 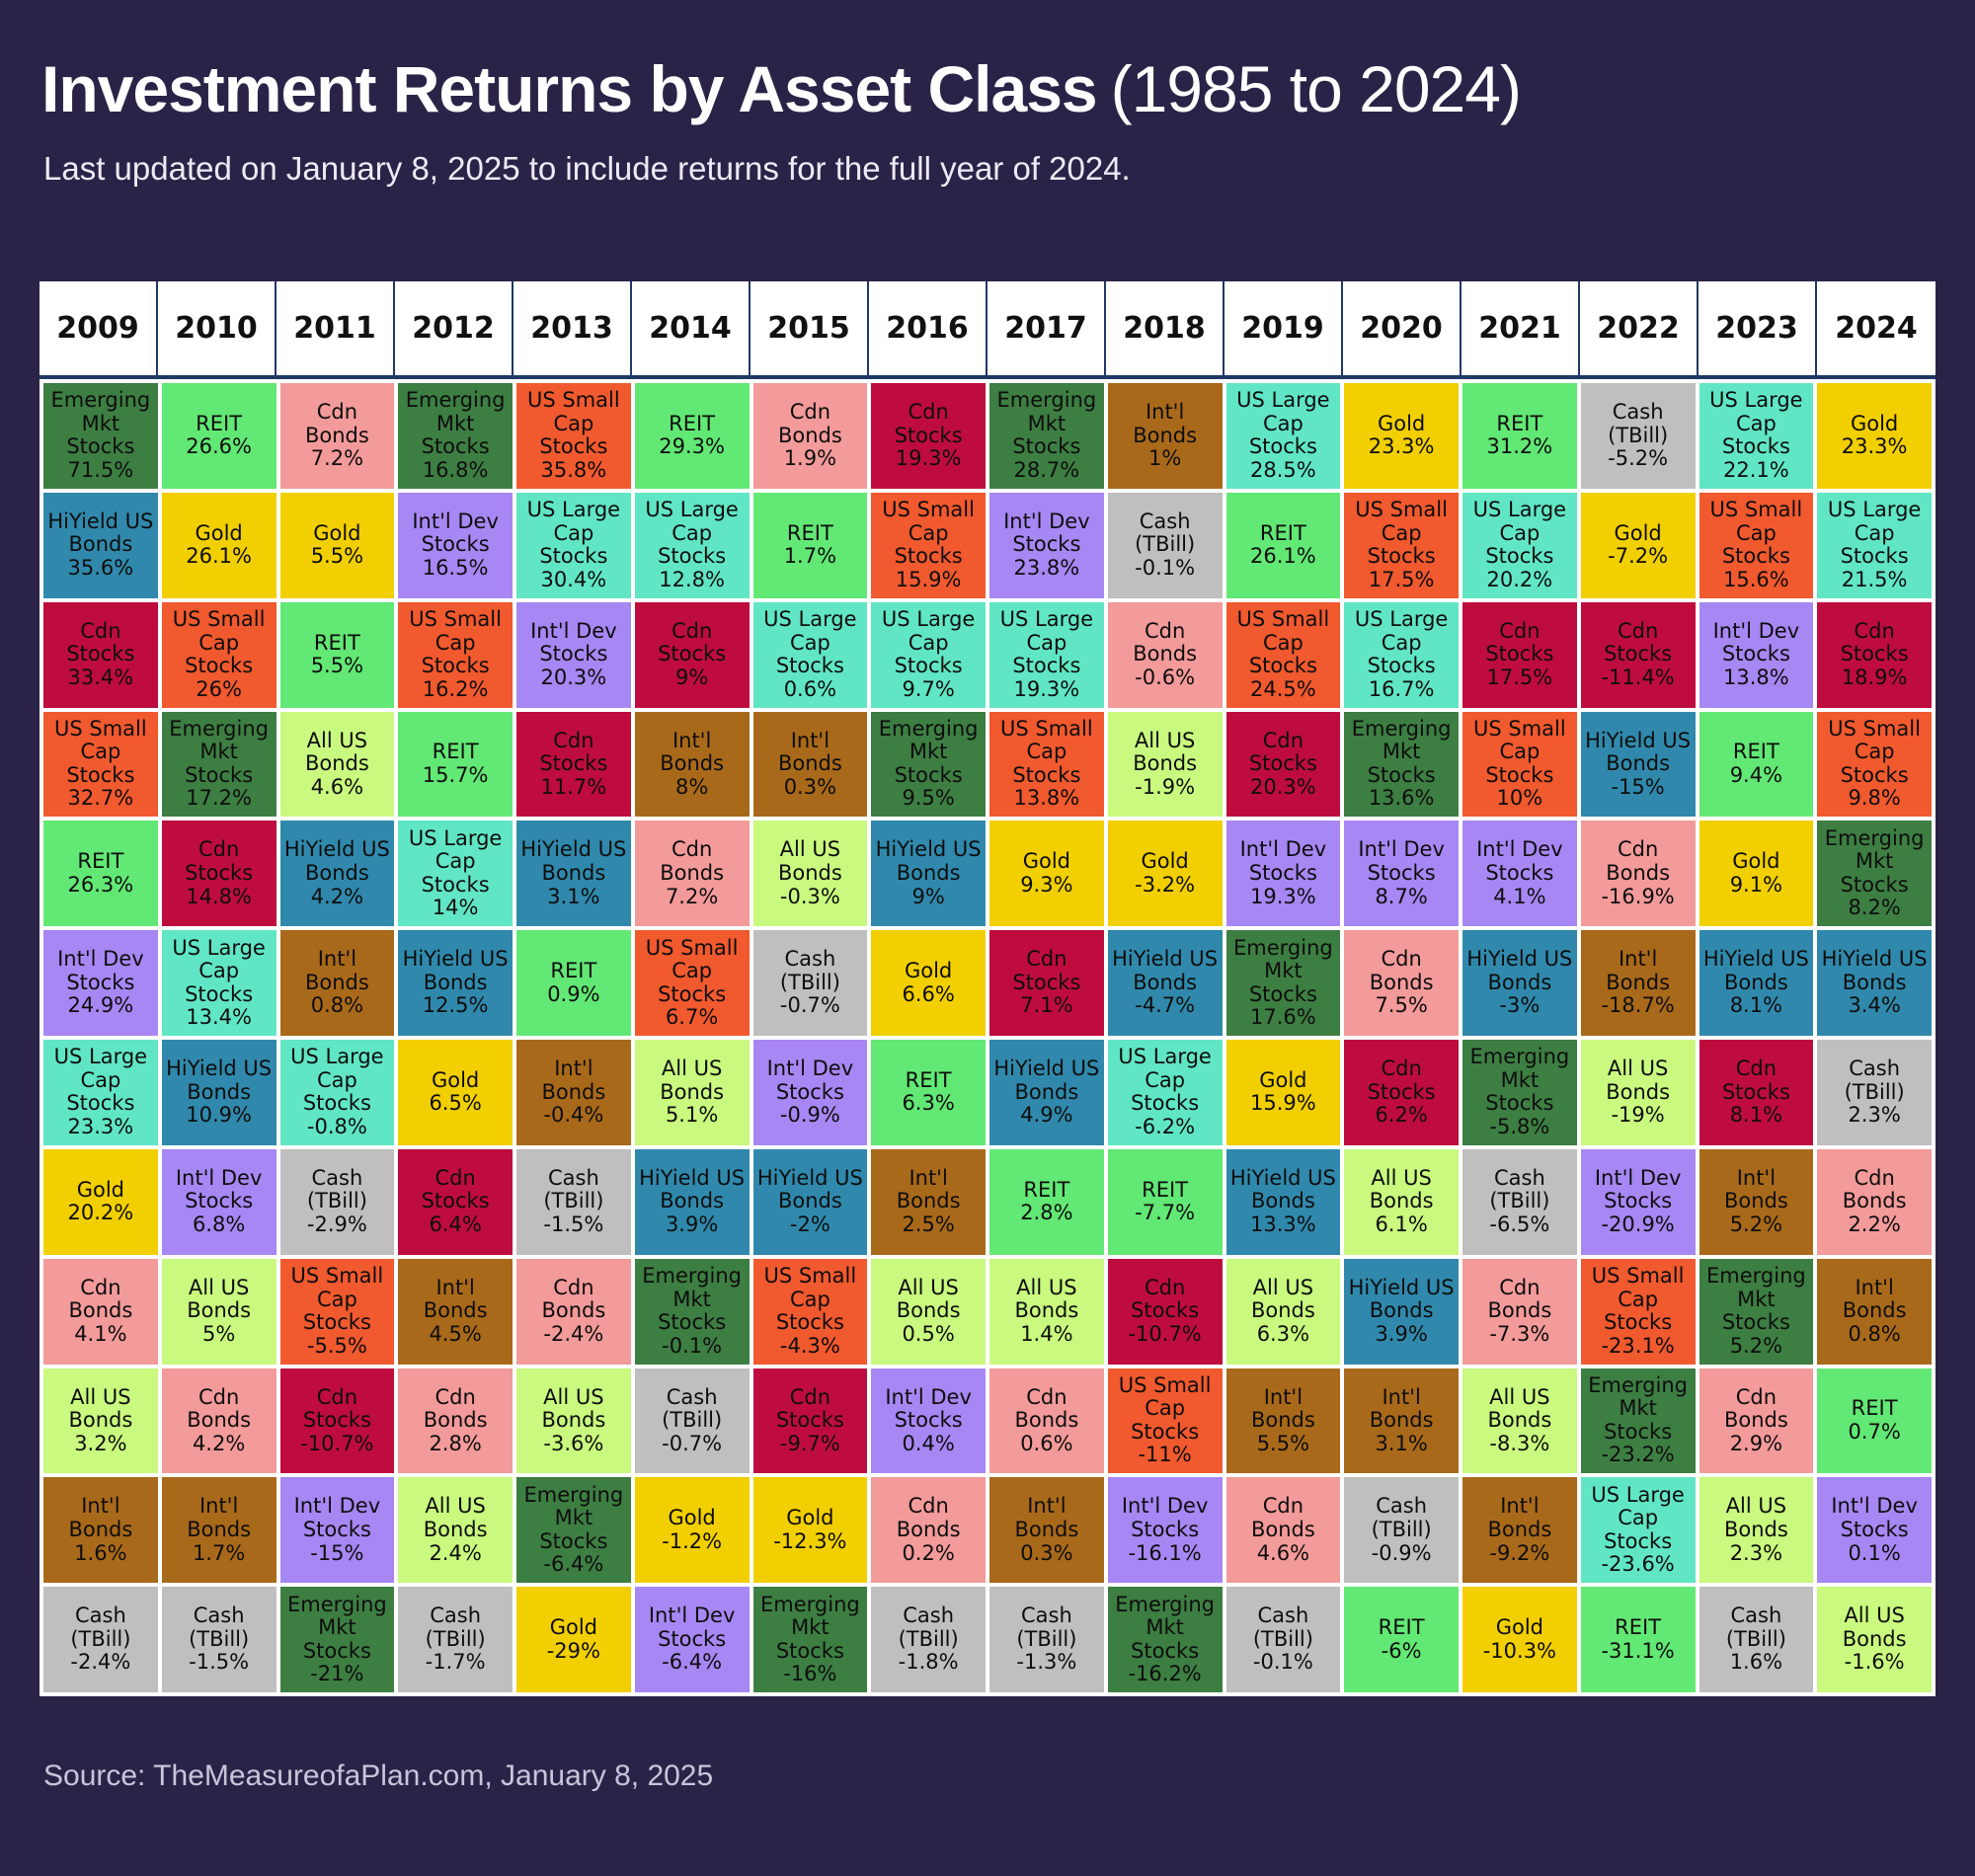 What do you see at coordinates (1638, 1080) in the screenshot?
I see `asset-label: All US Bonds` at bounding box center [1638, 1080].